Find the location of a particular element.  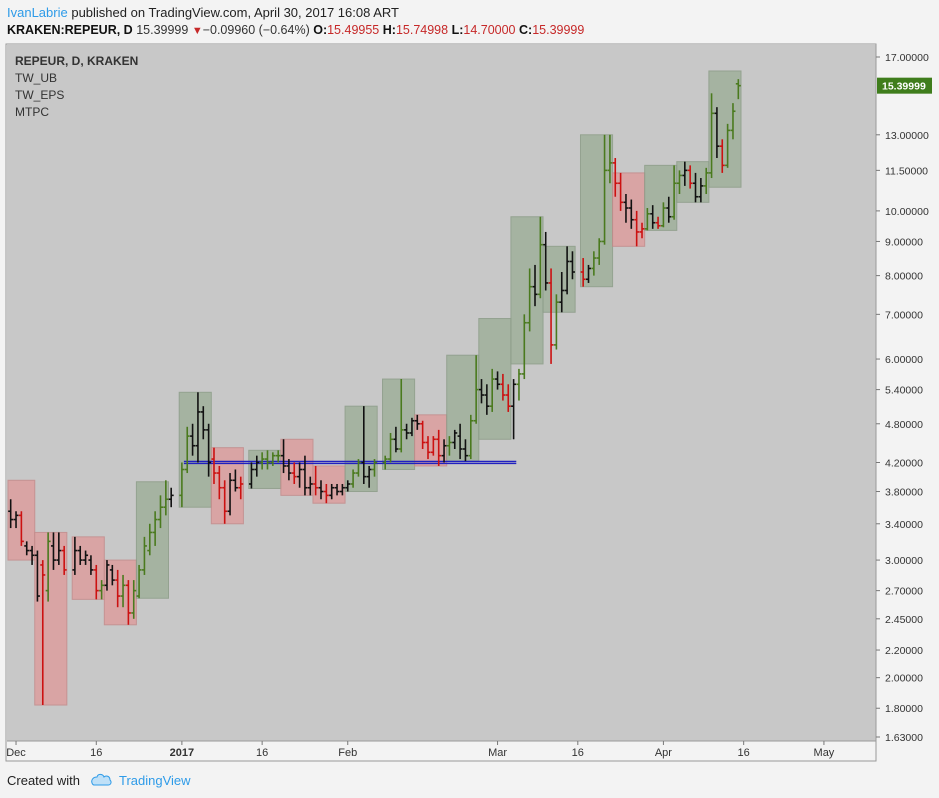

price-axis-label: 2.20000 is located at coordinates (904, 651).